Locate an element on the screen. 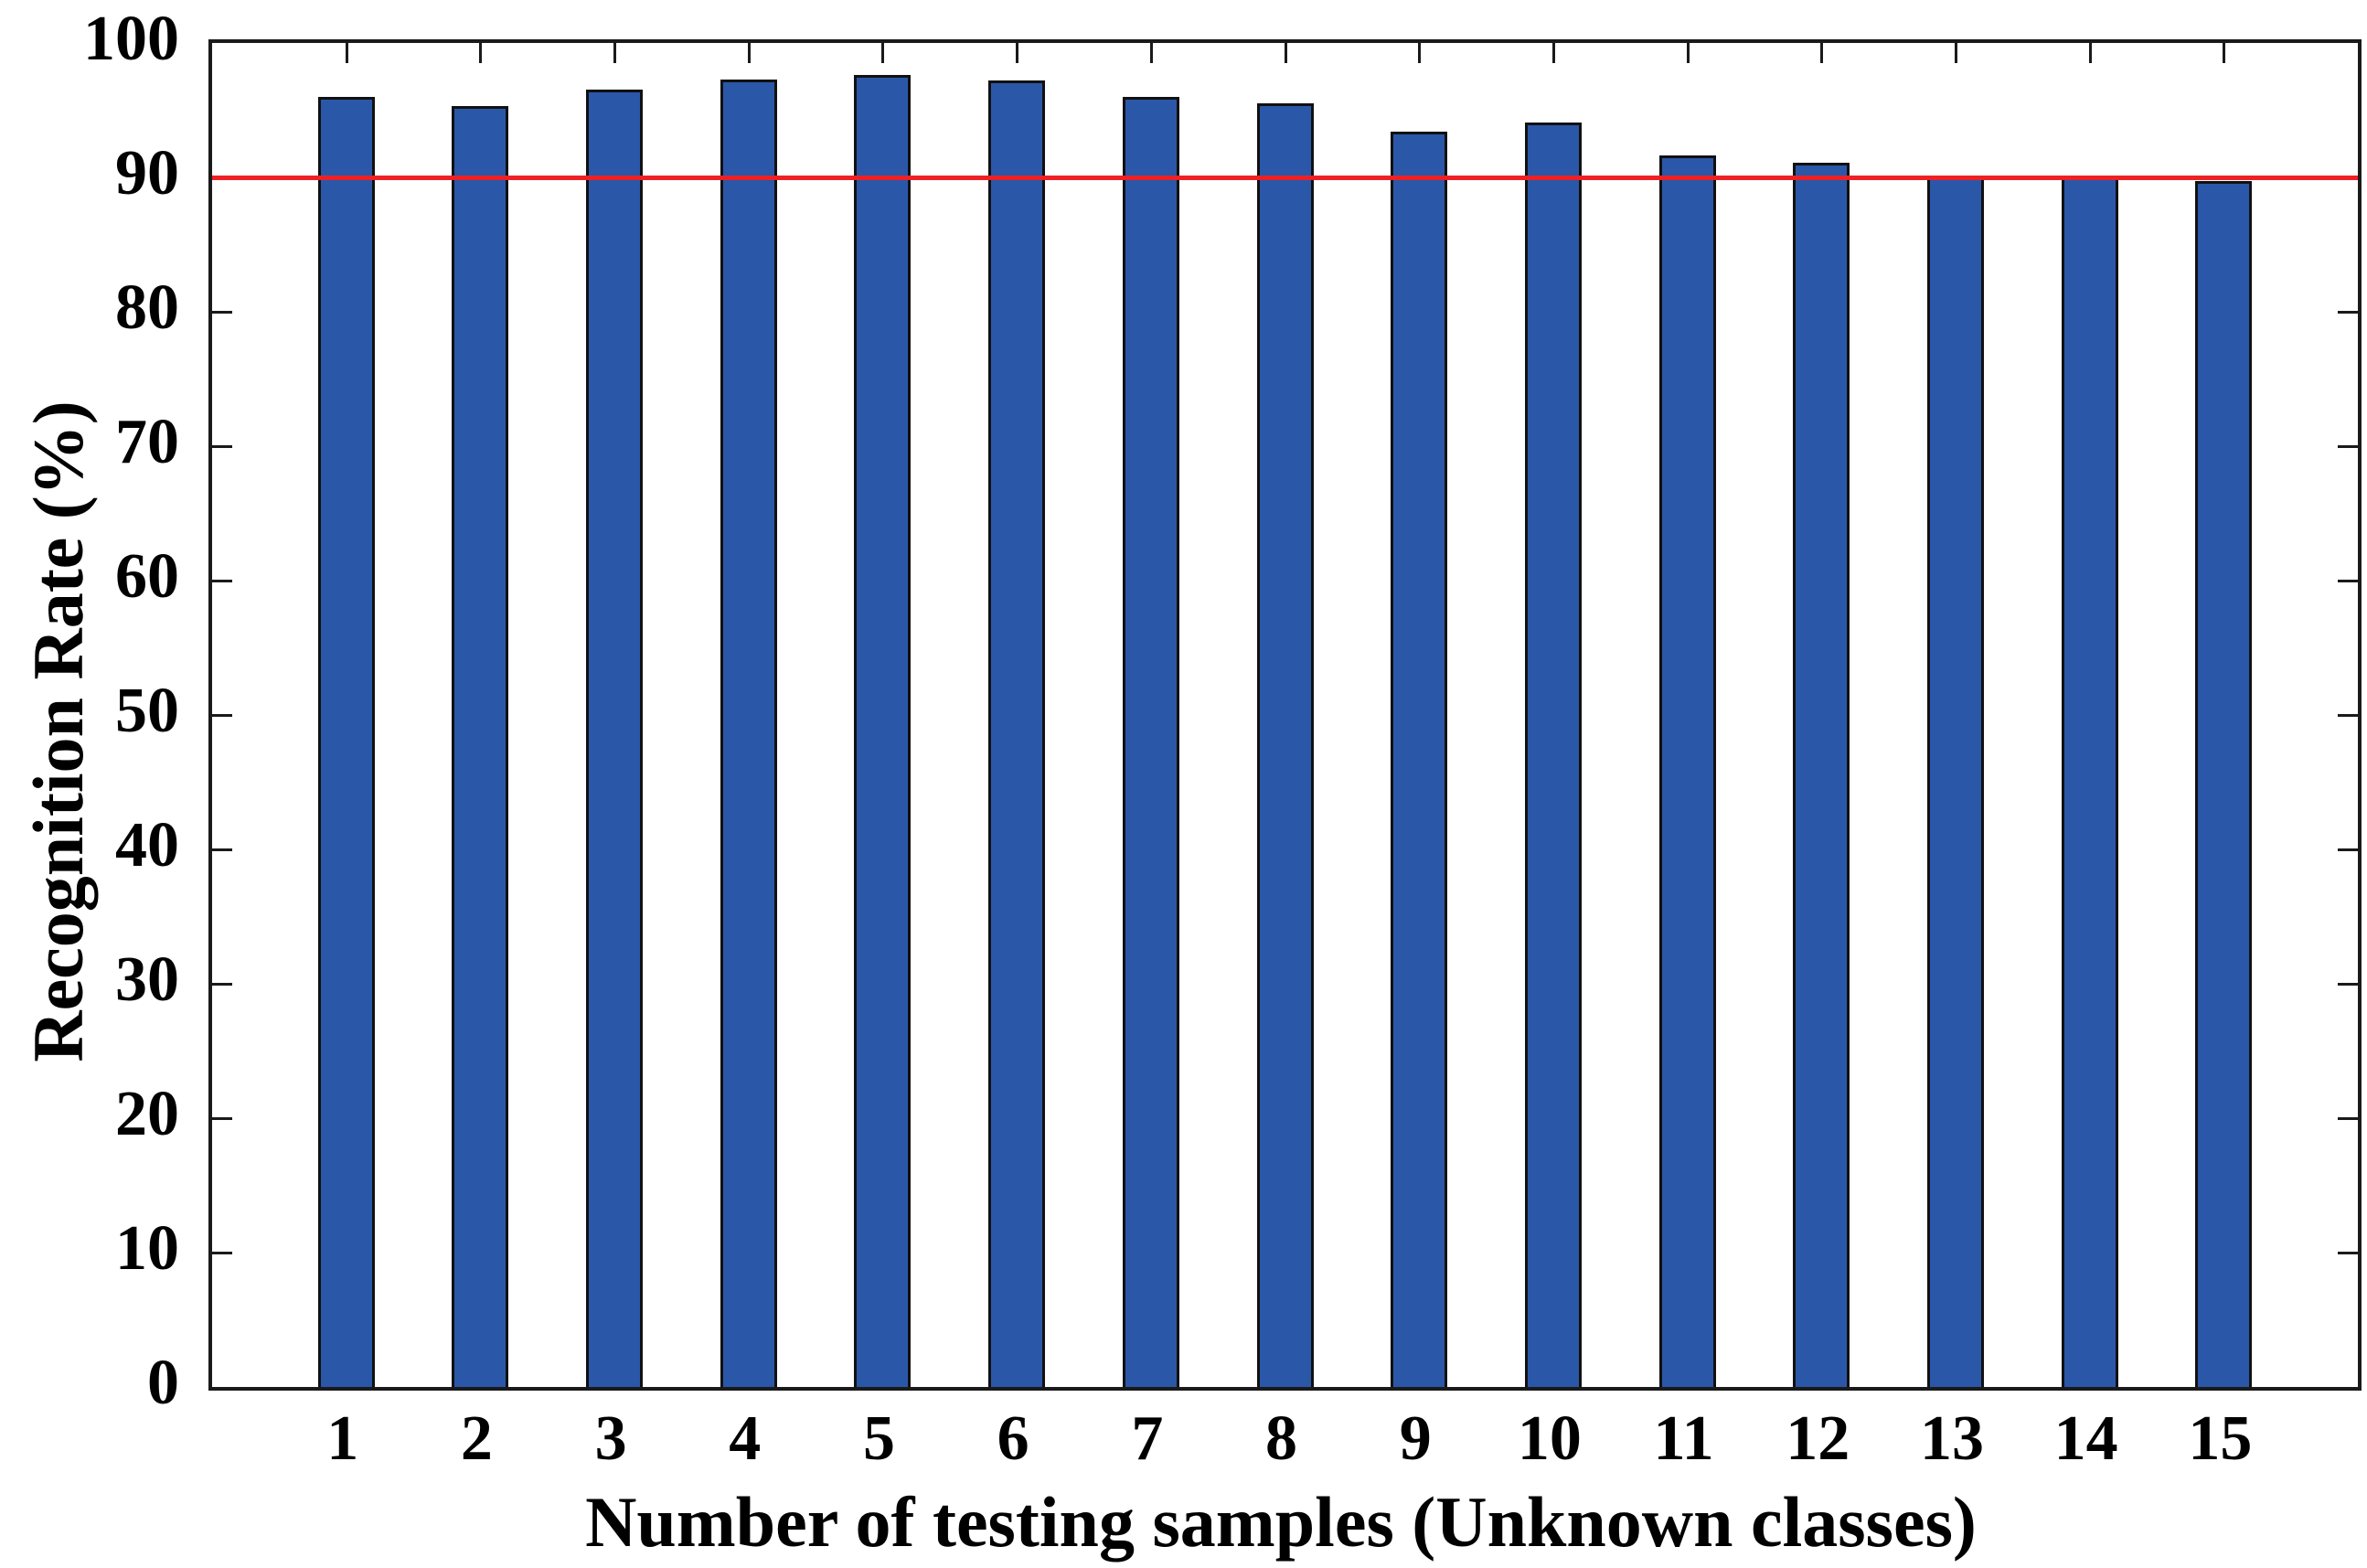  x-tick-label-4: 4 is located at coordinates (745, 1438).